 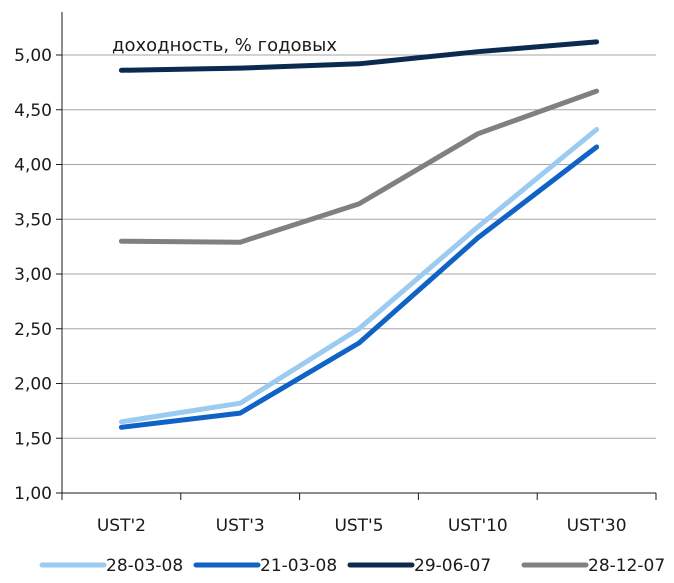 What do you see at coordinates (33, 220) in the screenshot?
I see `y-tick-label: 3,50` at bounding box center [33, 220].